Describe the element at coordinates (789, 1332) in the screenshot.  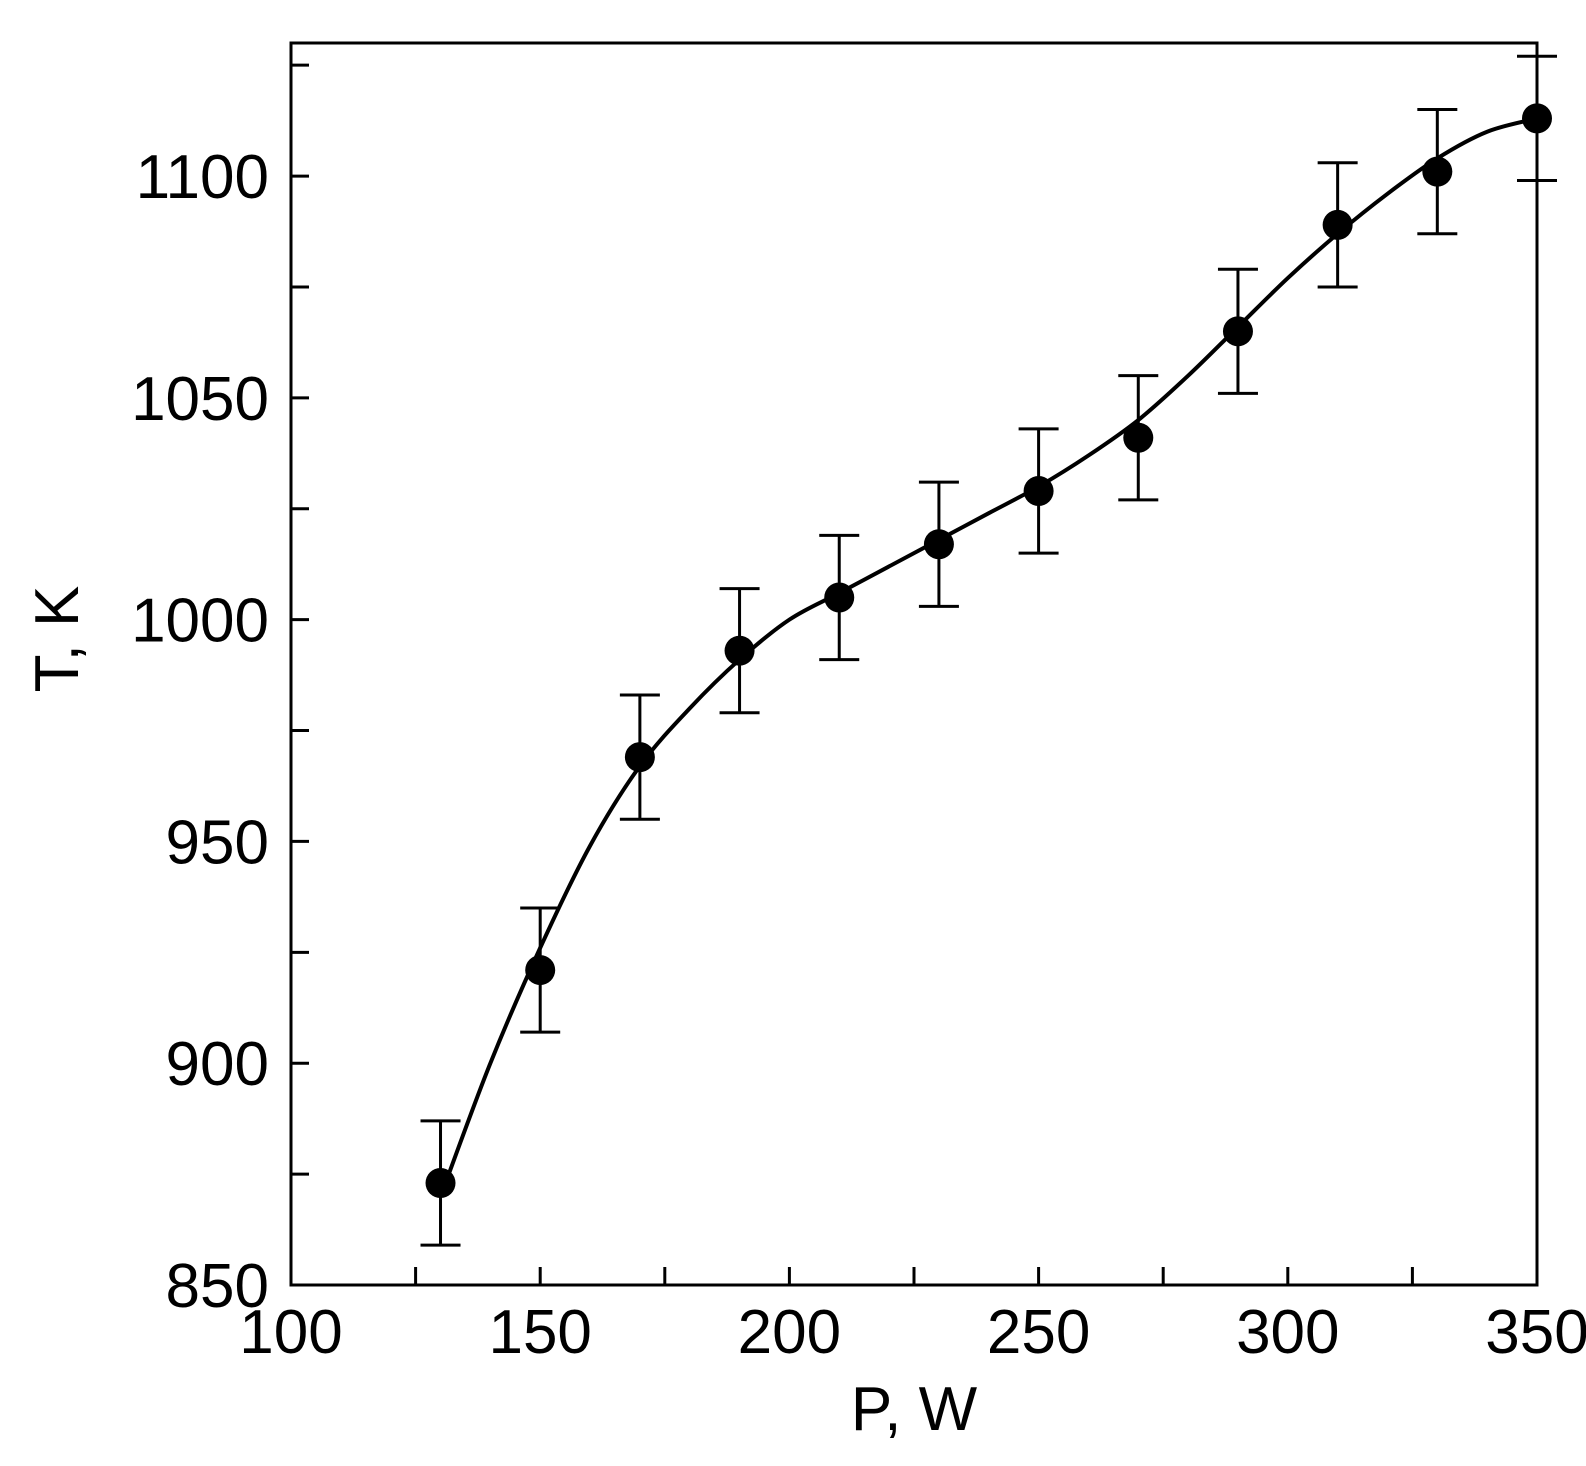
I see `x-tick-label: 200` at that location.